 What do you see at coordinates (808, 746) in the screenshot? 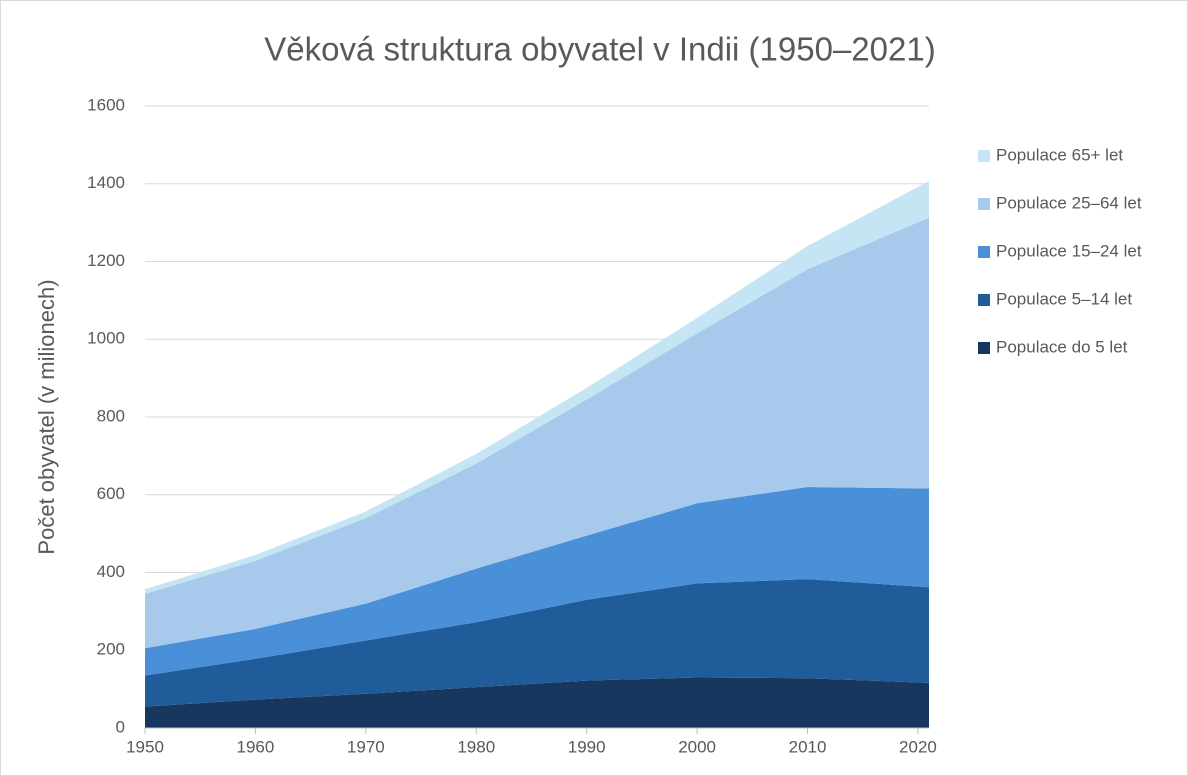
I see `x-tick-label: 2010` at bounding box center [808, 746].